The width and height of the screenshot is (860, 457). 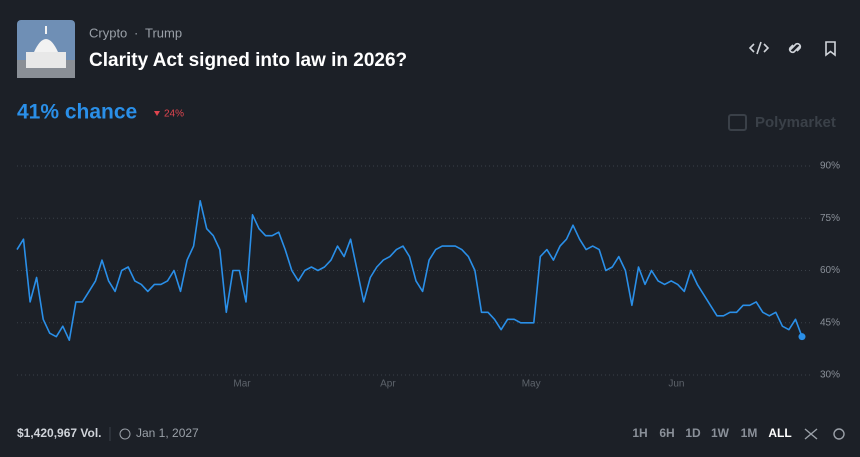 What do you see at coordinates (666, 433) in the screenshot?
I see `range-button: 6H` at bounding box center [666, 433].